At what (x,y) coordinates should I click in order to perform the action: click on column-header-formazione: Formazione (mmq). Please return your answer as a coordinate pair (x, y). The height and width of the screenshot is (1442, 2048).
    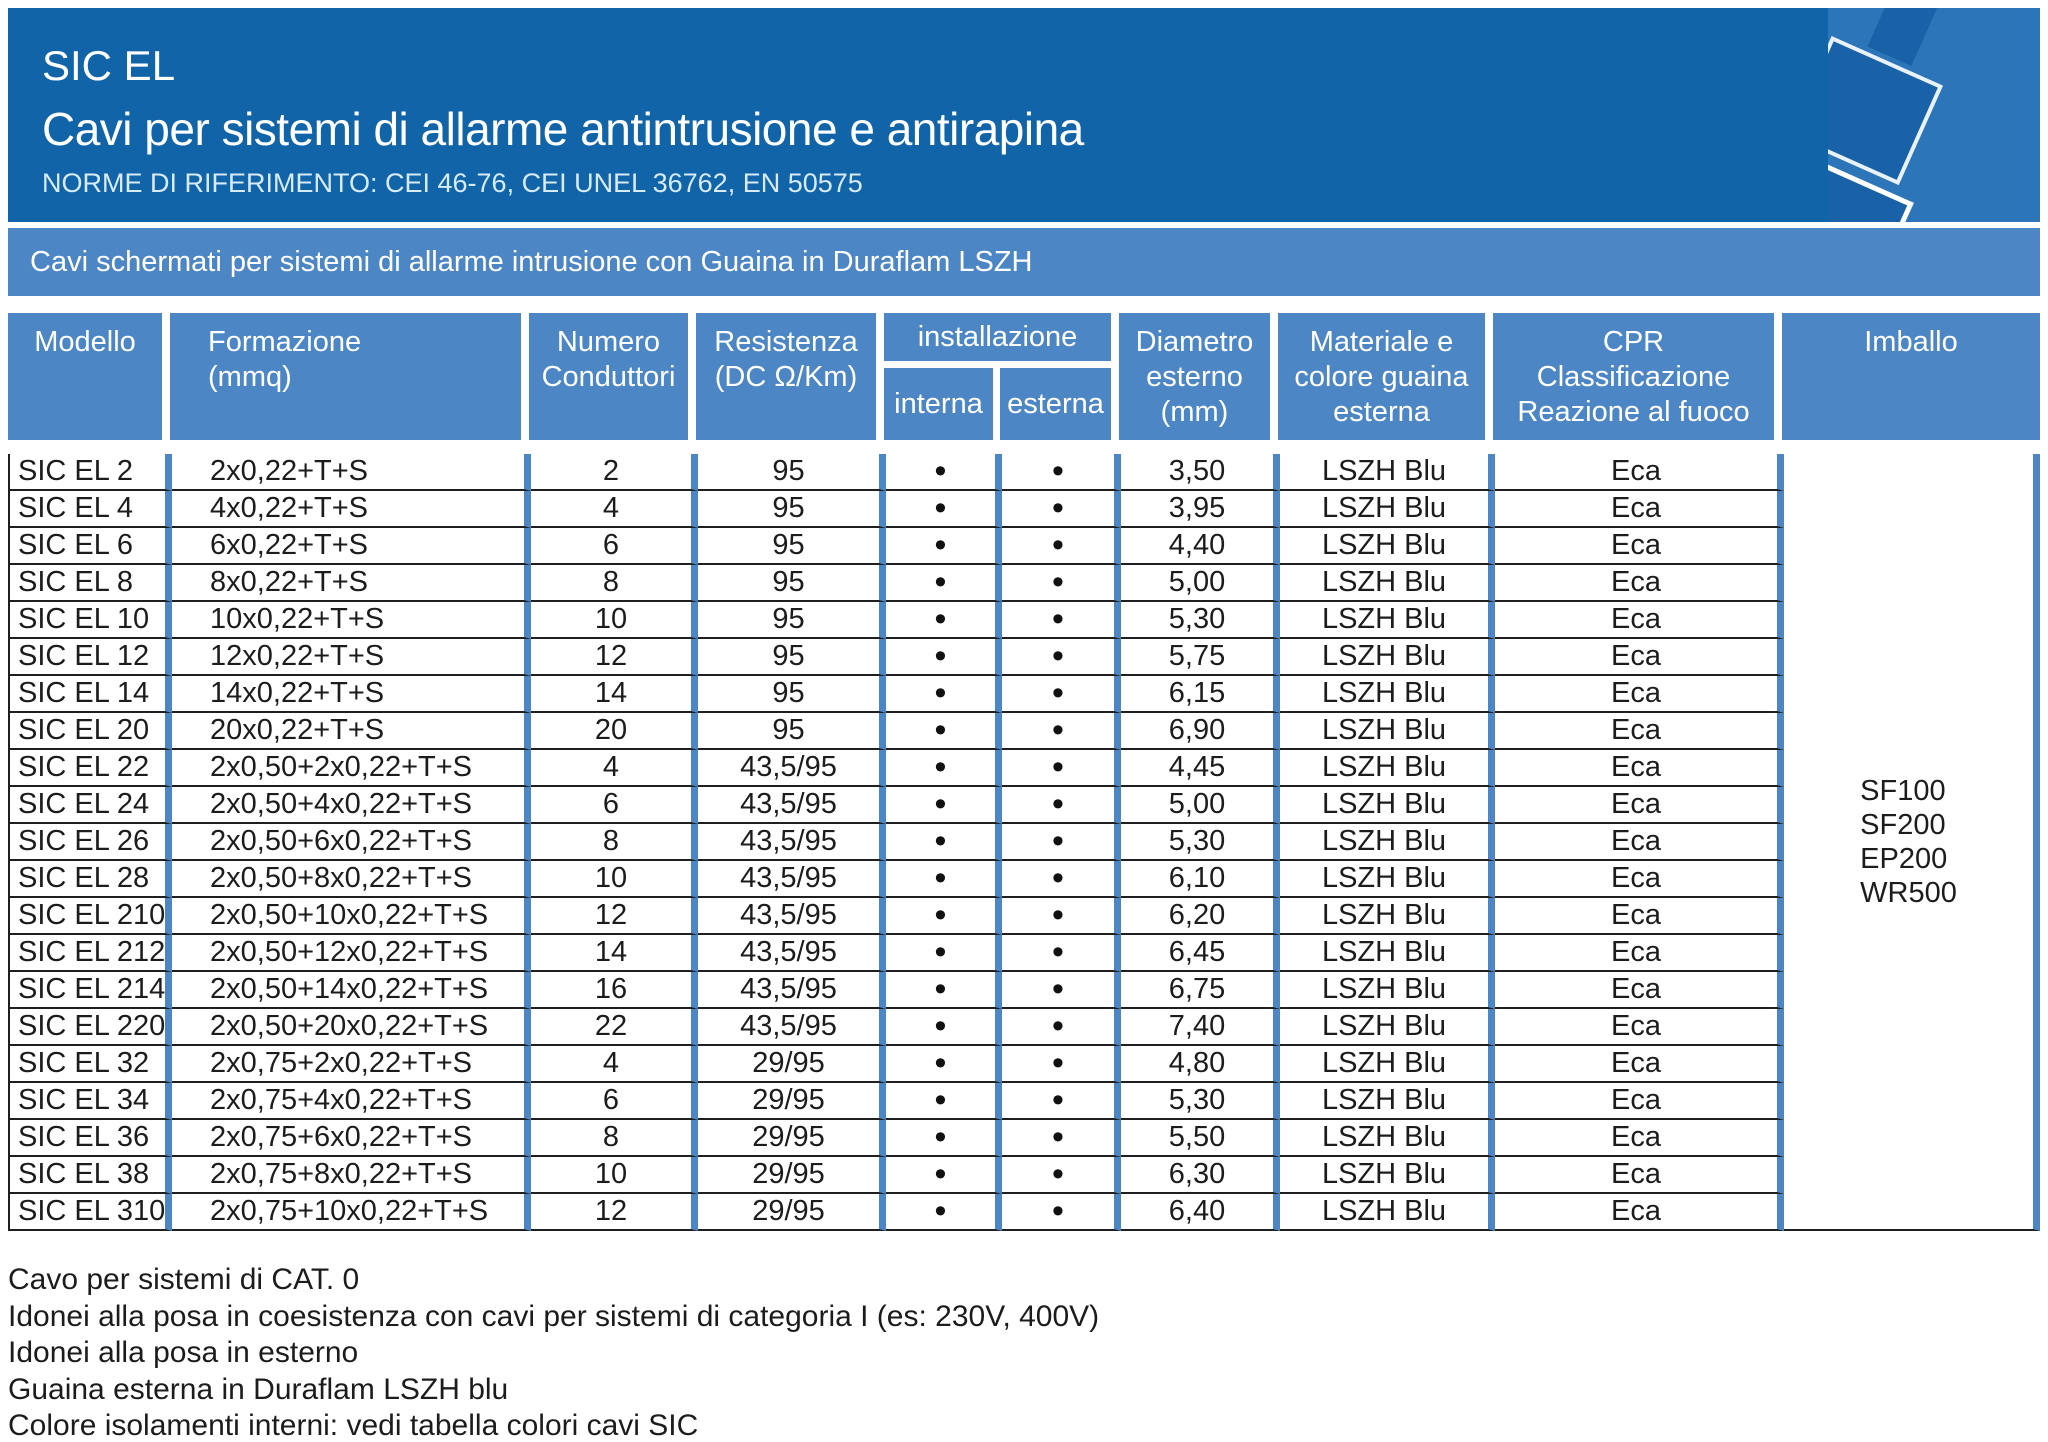
    Looking at the image, I should click on (349, 376).